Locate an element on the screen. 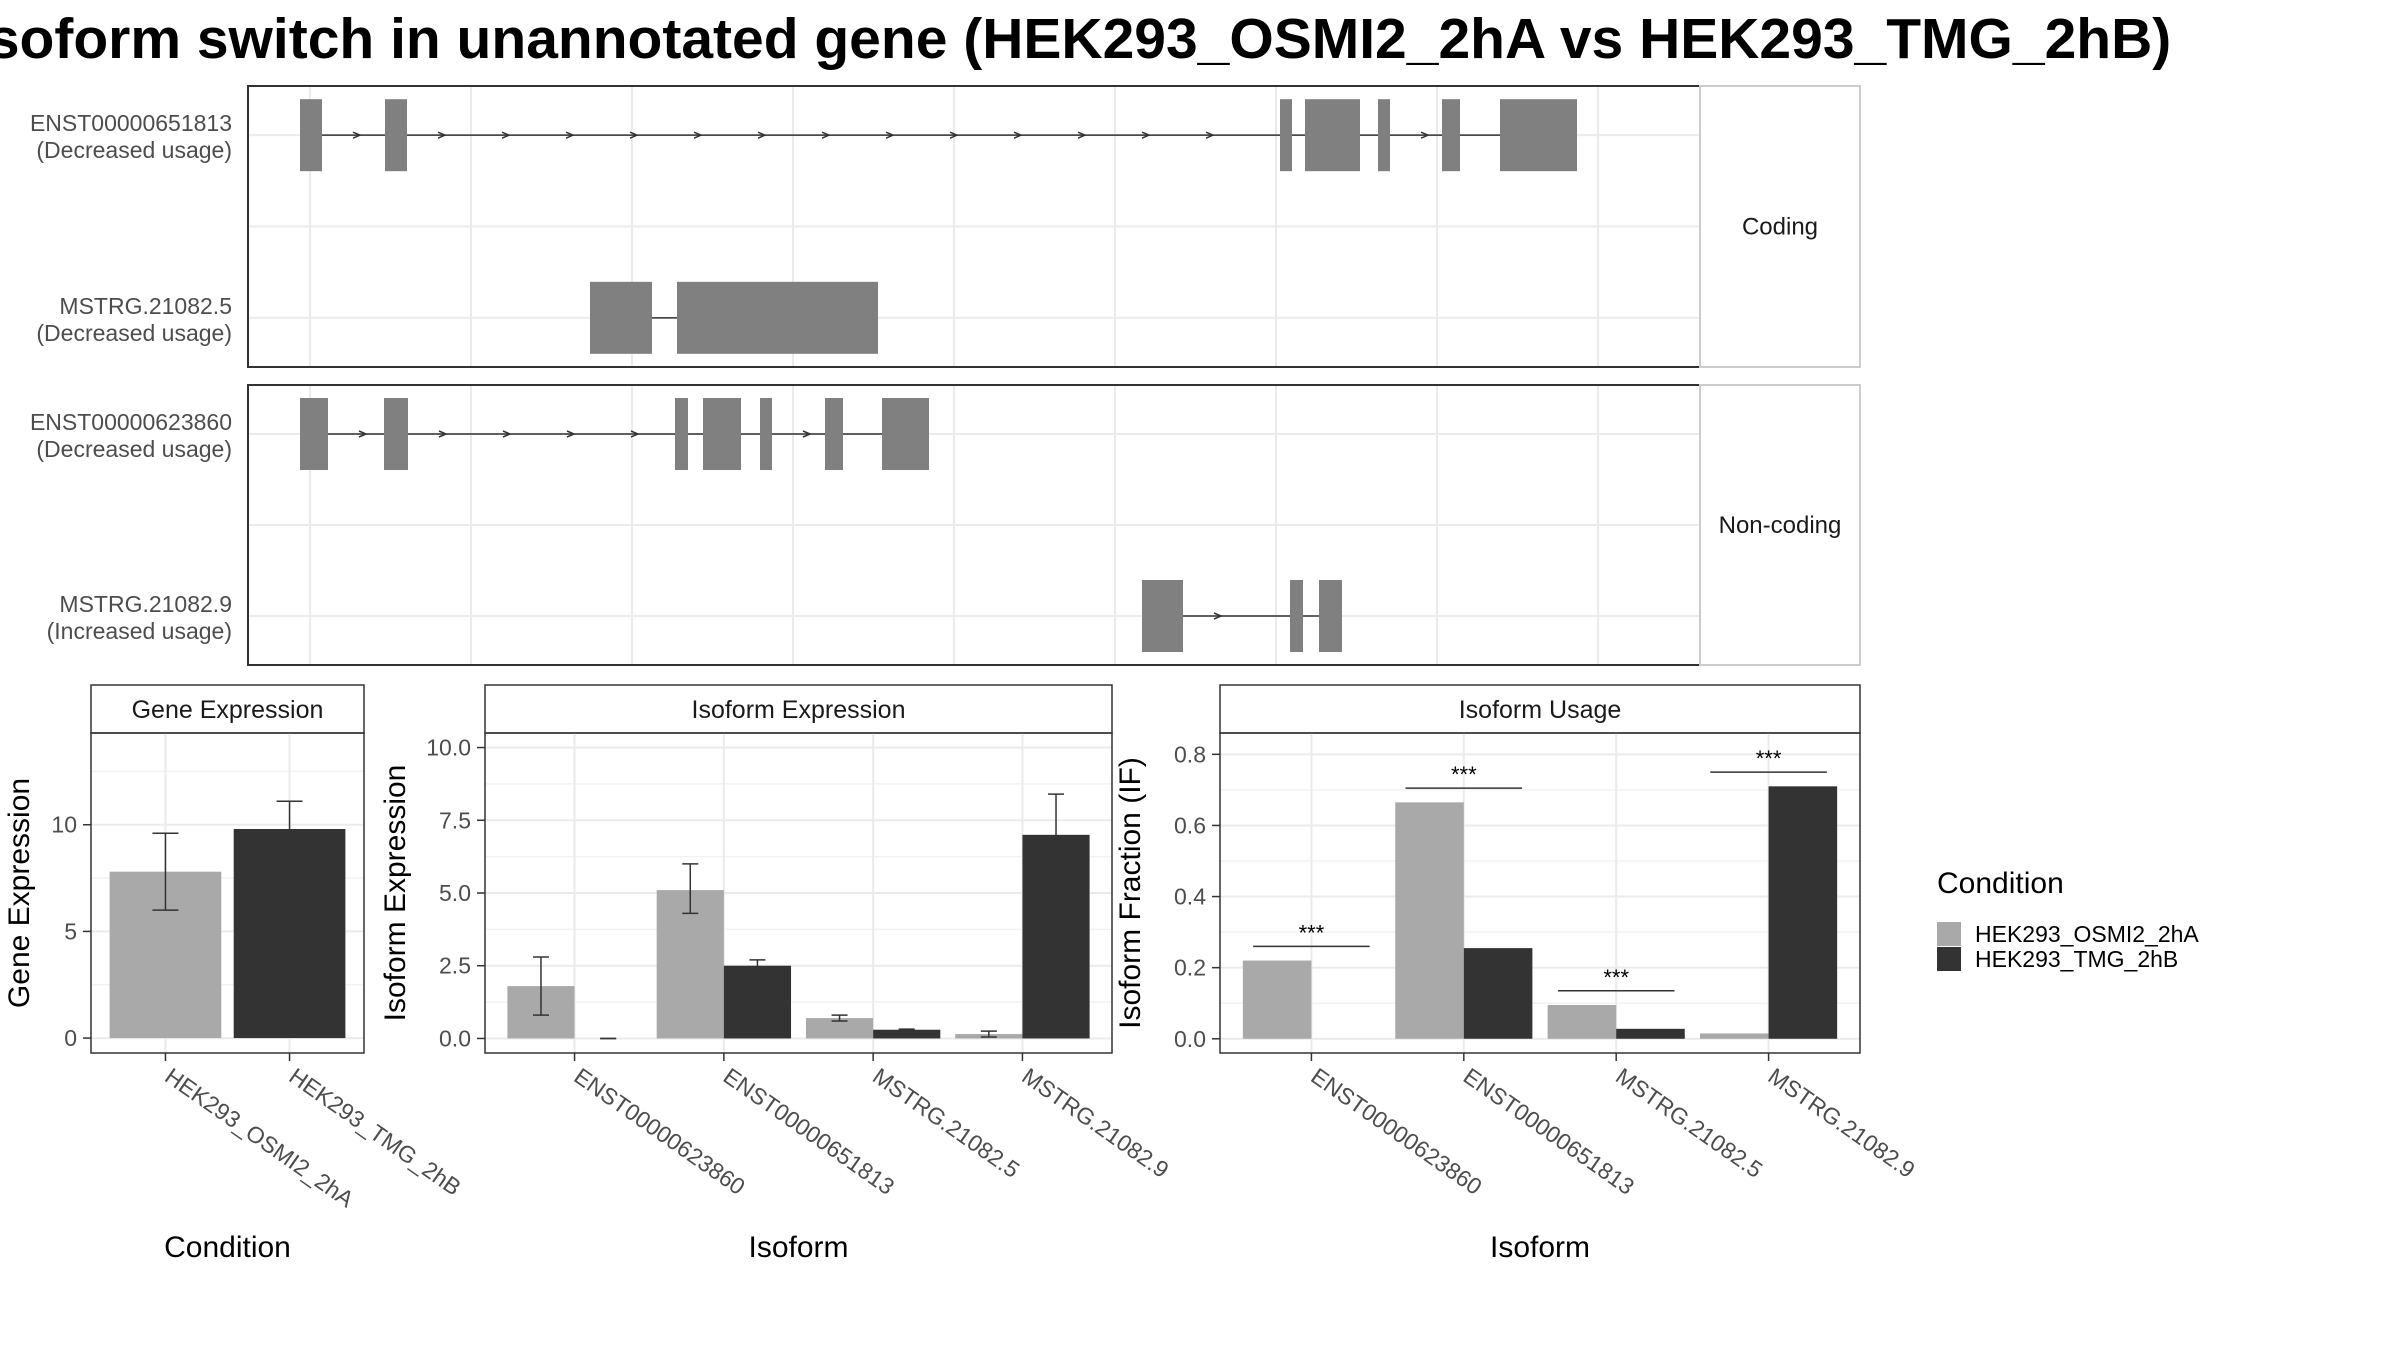  legend-label: HEK293_OSMI2_2hA is located at coordinates (2087, 934).